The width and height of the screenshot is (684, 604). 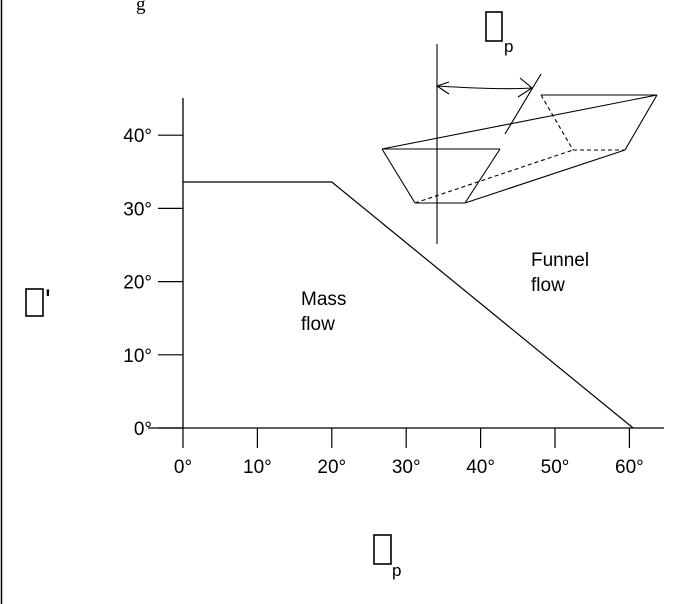 I want to click on hopper-top-back-edge, so click(x=519, y=122).